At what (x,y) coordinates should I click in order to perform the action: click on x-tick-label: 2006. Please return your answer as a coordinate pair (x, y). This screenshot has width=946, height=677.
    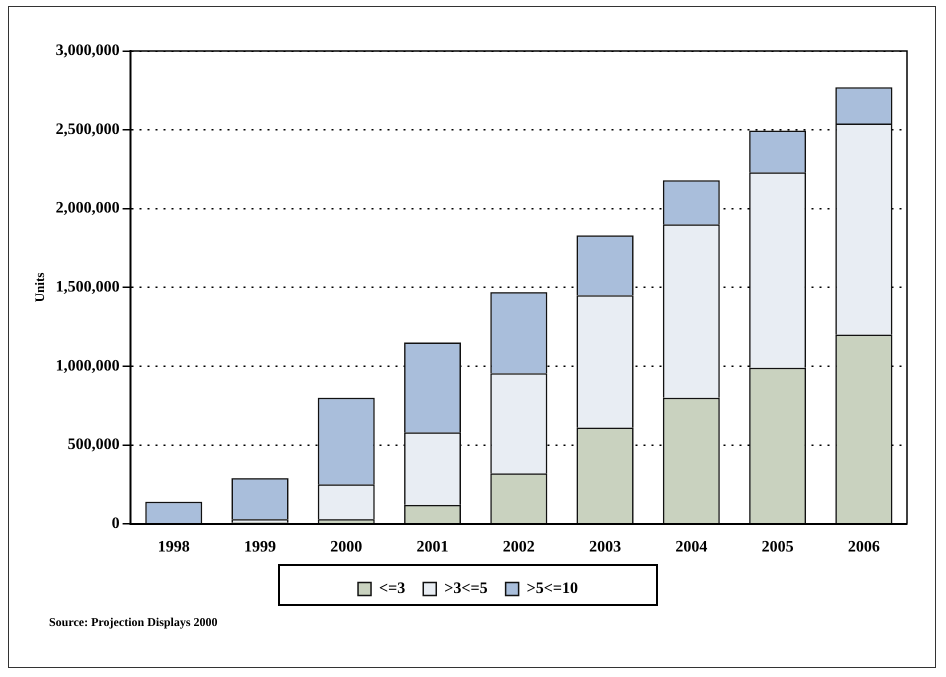
    Looking at the image, I should click on (864, 547).